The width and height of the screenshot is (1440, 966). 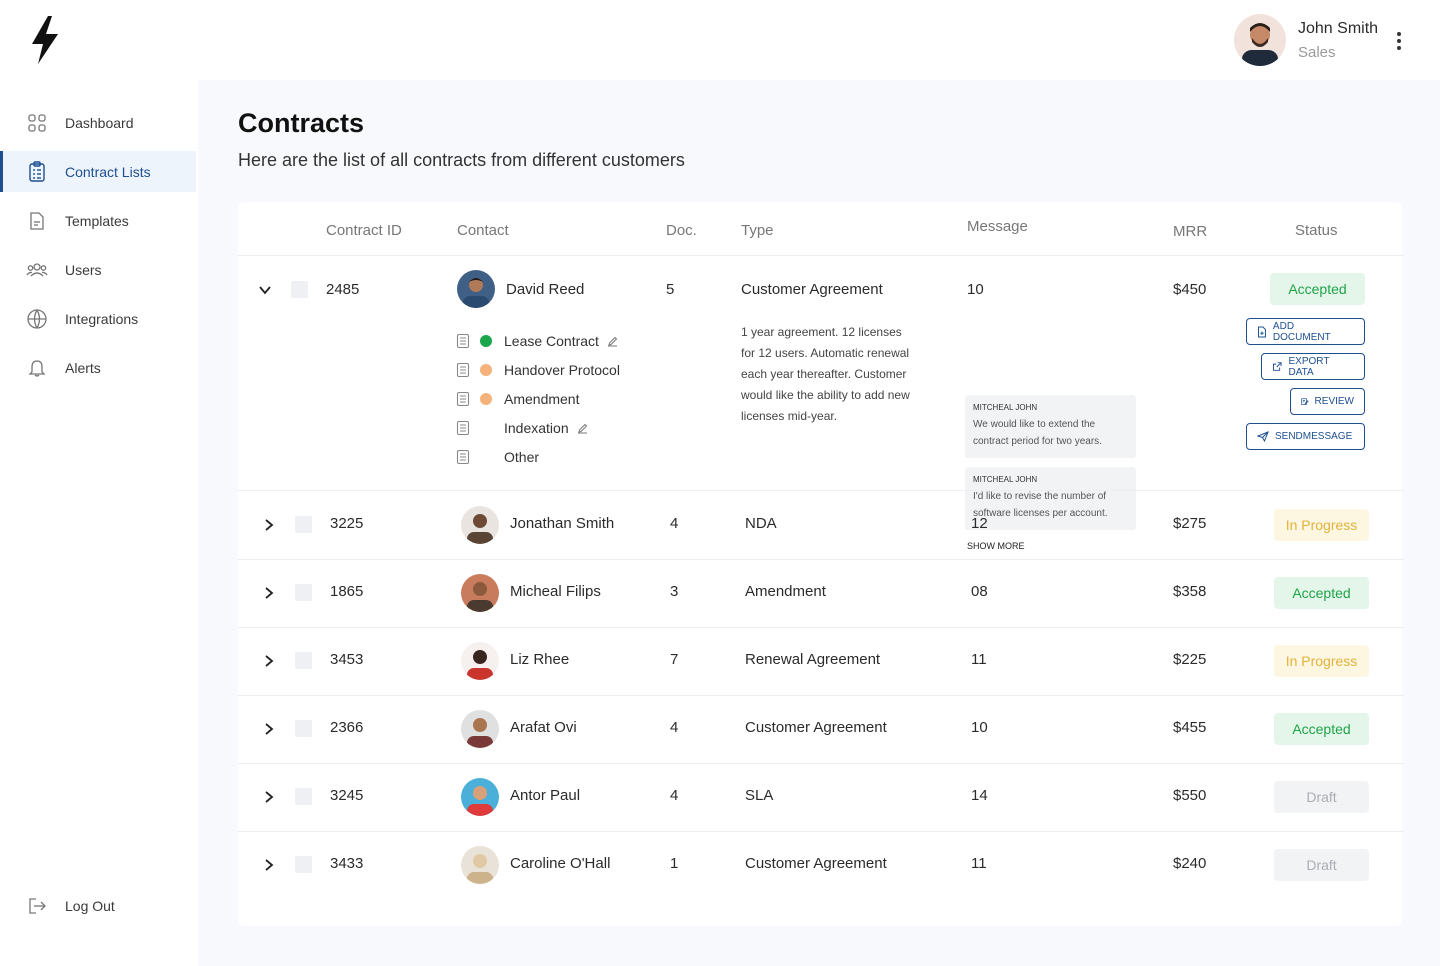 What do you see at coordinates (560, 863) in the screenshot?
I see `contact-name: Caroline O'Hall` at bounding box center [560, 863].